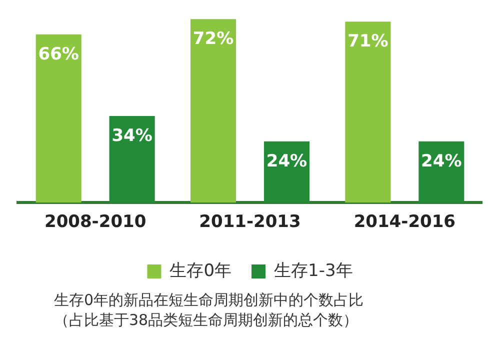  What do you see at coordinates (250, 222) in the screenshot?
I see `x-tick-label: 2011-2013` at bounding box center [250, 222].